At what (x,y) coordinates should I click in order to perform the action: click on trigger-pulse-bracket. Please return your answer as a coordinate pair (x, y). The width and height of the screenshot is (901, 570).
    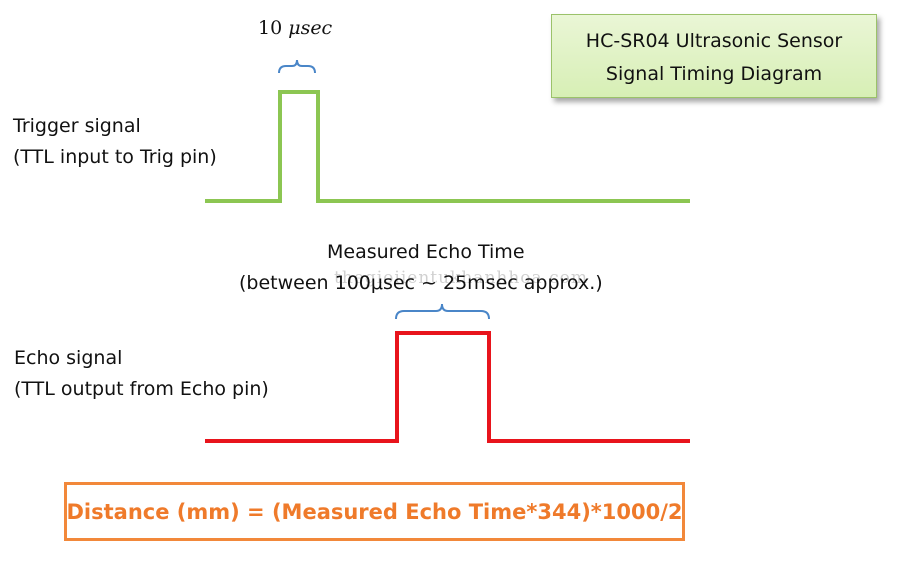
    Looking at the image, I should click on (297, 66).